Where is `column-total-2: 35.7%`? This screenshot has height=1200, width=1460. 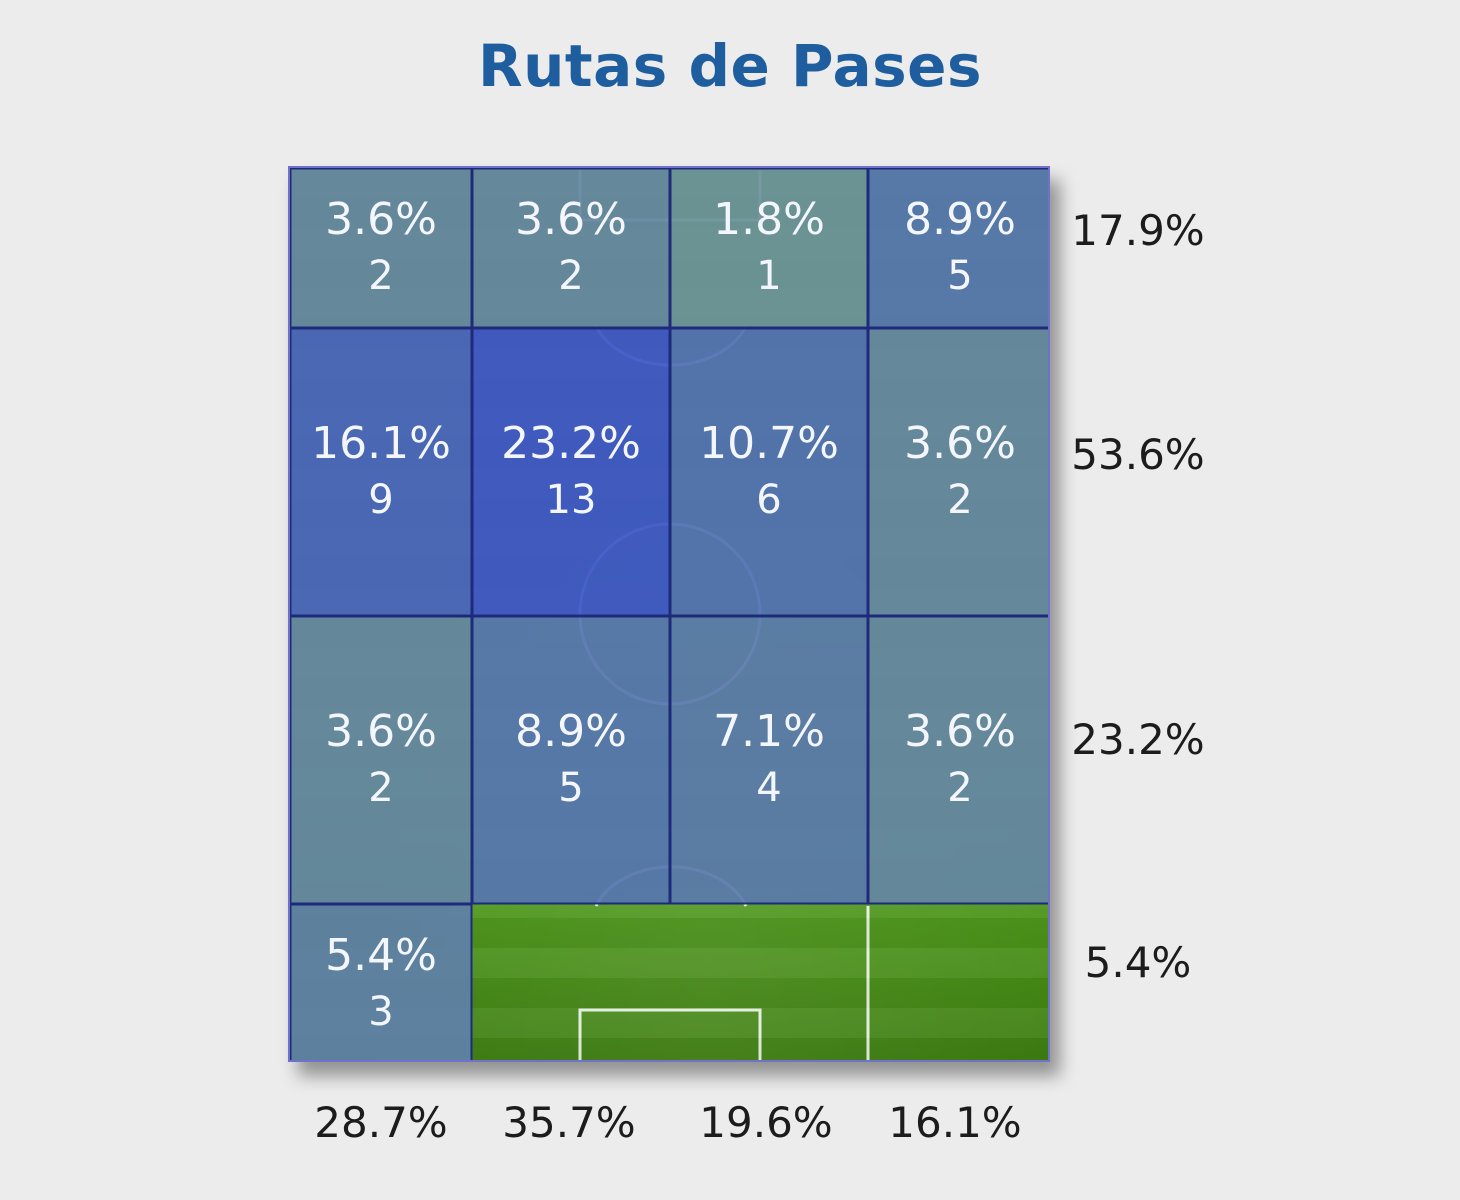
column-total-2: 35.7% is located at coordinates (569, 1122).